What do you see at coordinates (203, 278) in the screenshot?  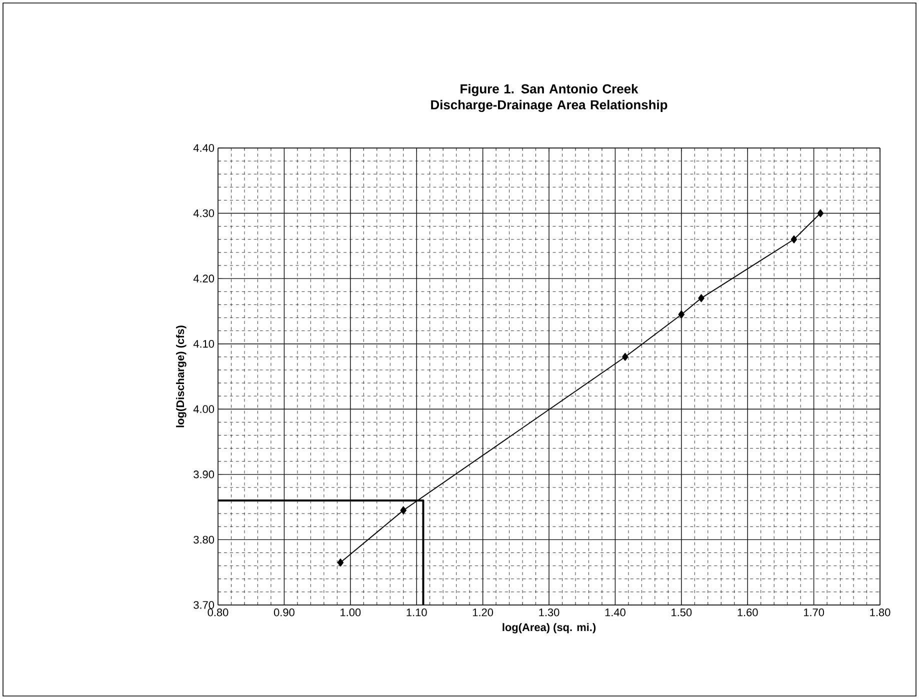 I see `y-tick-label: 4.20` at bounding box center [203, 278].